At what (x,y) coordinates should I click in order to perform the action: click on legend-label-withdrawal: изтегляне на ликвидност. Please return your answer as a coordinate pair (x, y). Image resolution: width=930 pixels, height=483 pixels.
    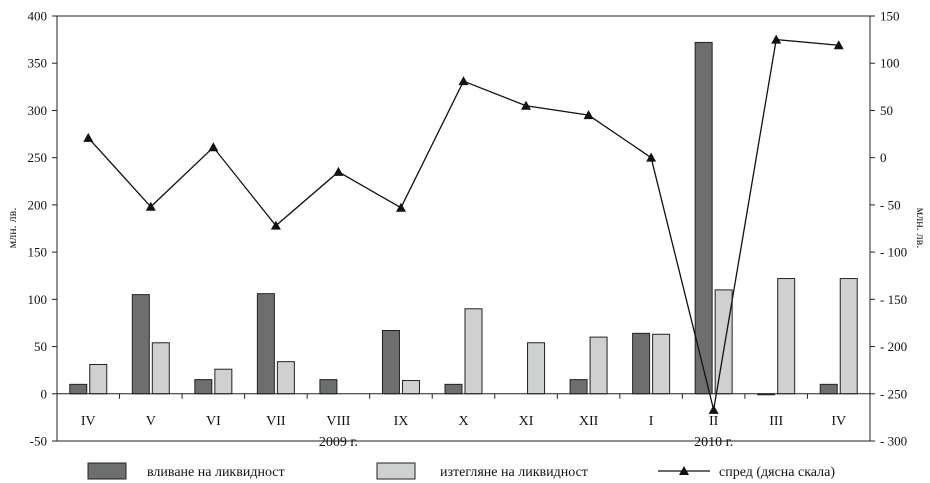
    Looking at the image, I should click on (514, 472).